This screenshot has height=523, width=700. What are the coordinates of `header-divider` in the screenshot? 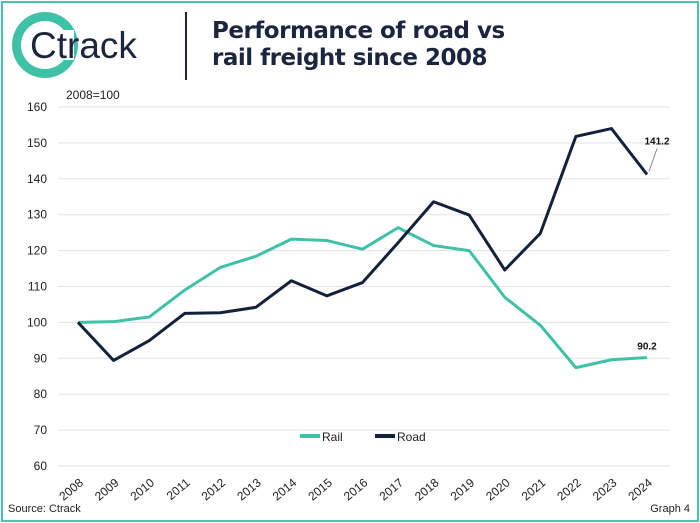 It's located at (186, 46).